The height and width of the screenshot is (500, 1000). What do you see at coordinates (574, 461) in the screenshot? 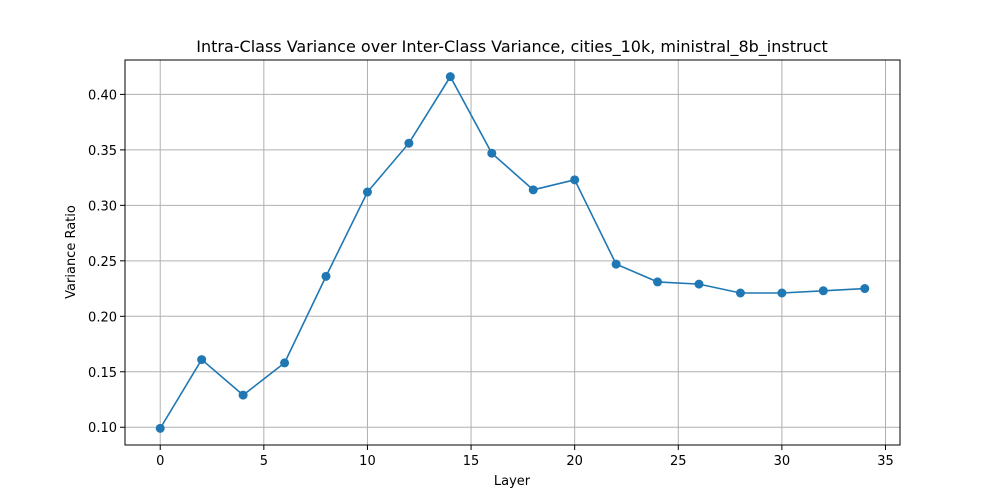
I see `x-tick-label: 20` at bounding box center [574, 461].